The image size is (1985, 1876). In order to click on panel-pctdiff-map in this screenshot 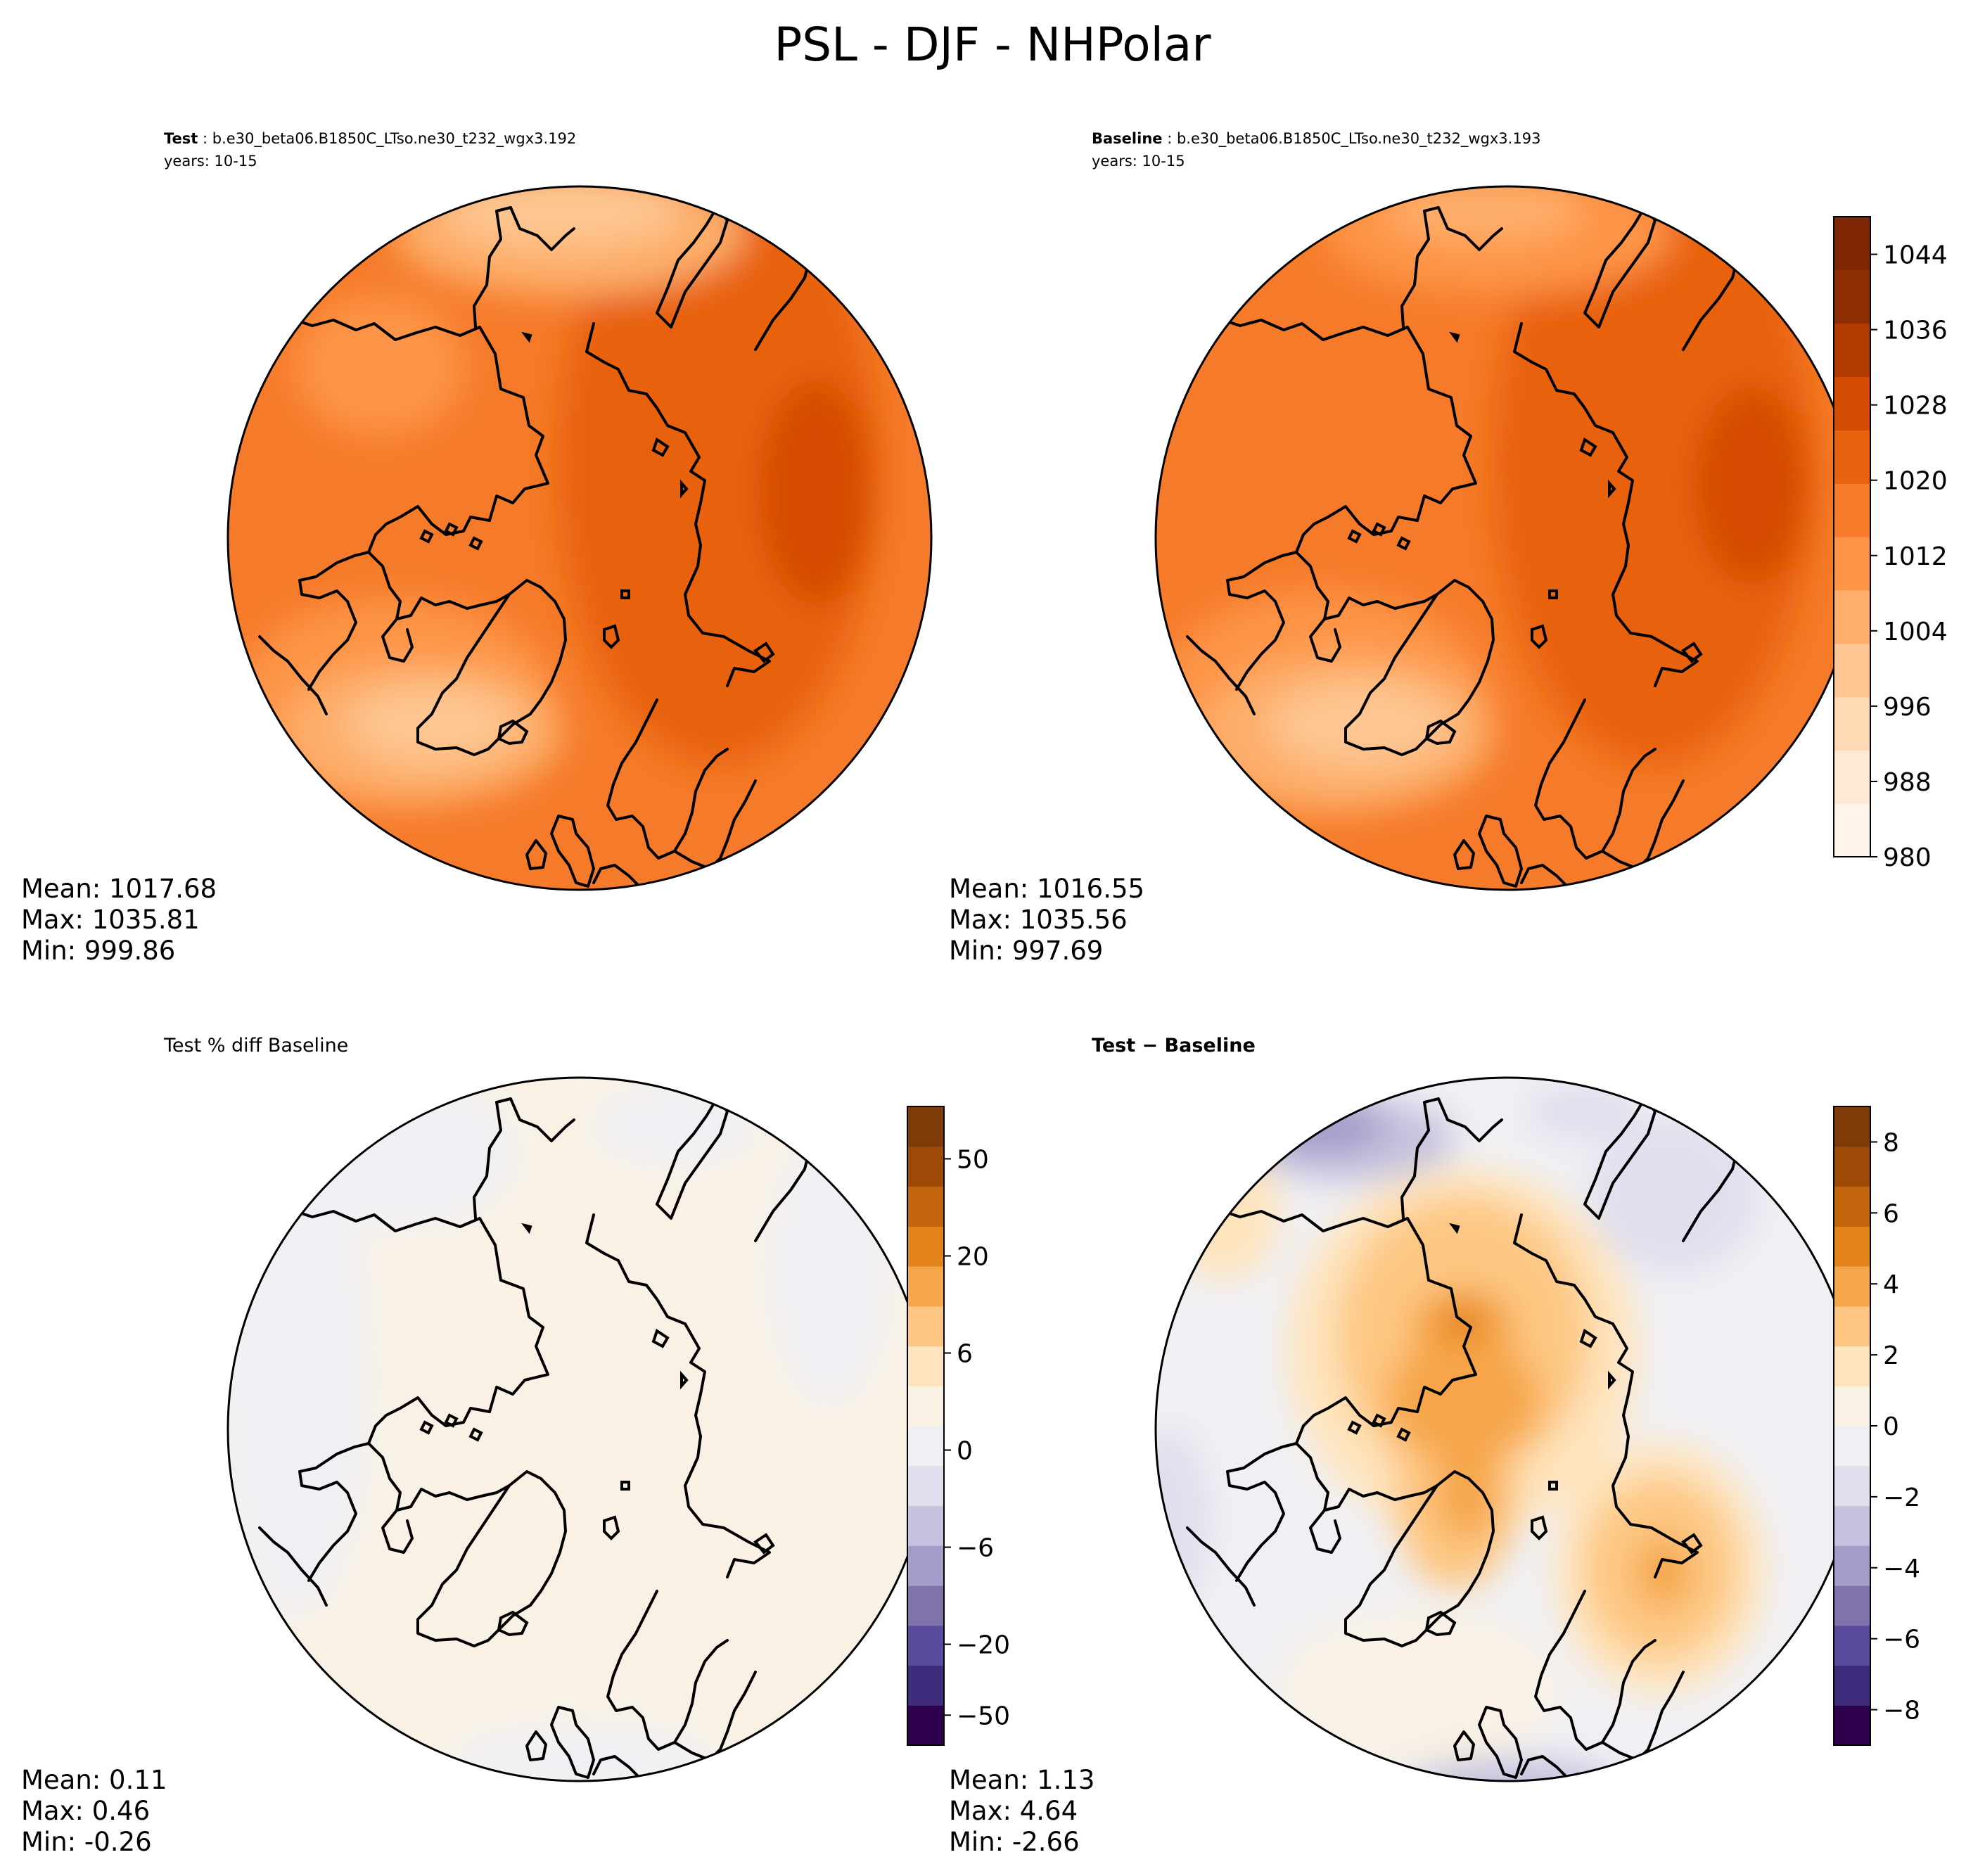, I will do `click(579, 1429)`.